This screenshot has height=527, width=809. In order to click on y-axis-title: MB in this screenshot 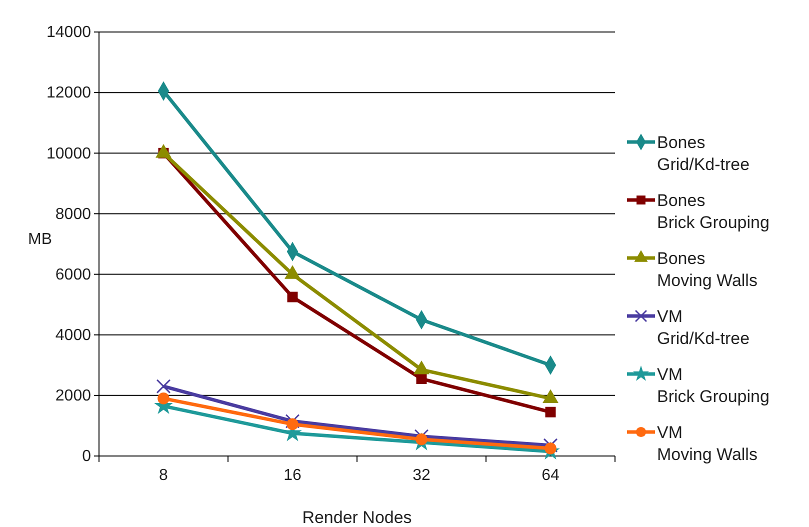, I will do `click(40, 239)`.